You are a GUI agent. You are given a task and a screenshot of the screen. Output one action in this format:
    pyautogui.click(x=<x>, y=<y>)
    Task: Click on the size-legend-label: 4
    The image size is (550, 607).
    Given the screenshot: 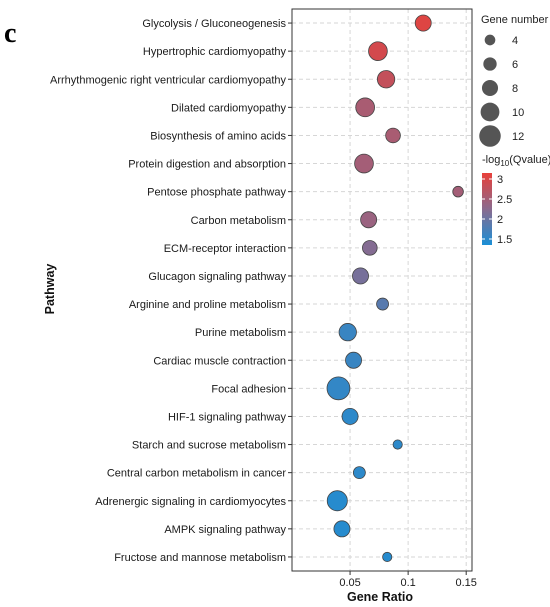 What is the action you would take?
    pyautogui.click(x=515, y=41)
    